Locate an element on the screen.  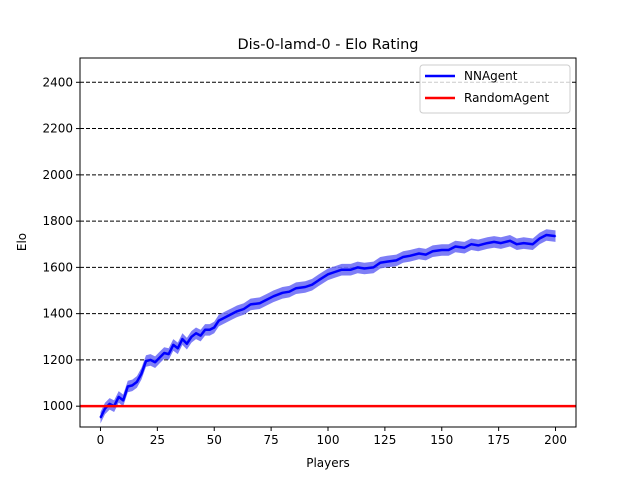
x-tick-label: 50 is located at coordinates (214, 440).